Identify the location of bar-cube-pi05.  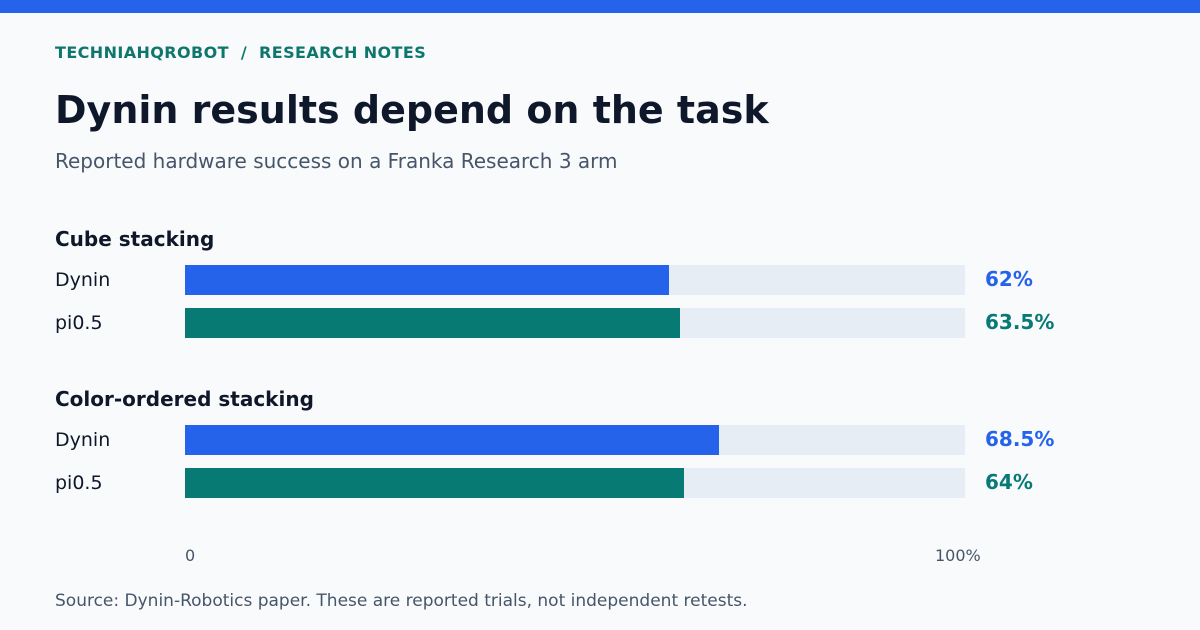
(433, 323).